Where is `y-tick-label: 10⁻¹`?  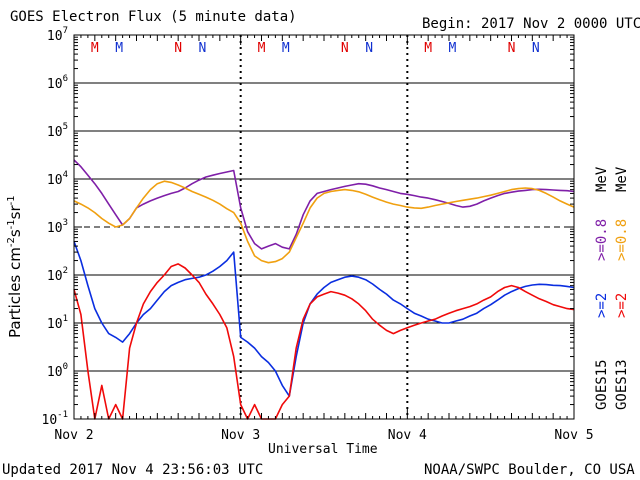
y-tick-label: 10⁻¹ is located at coordinates (55, 419).